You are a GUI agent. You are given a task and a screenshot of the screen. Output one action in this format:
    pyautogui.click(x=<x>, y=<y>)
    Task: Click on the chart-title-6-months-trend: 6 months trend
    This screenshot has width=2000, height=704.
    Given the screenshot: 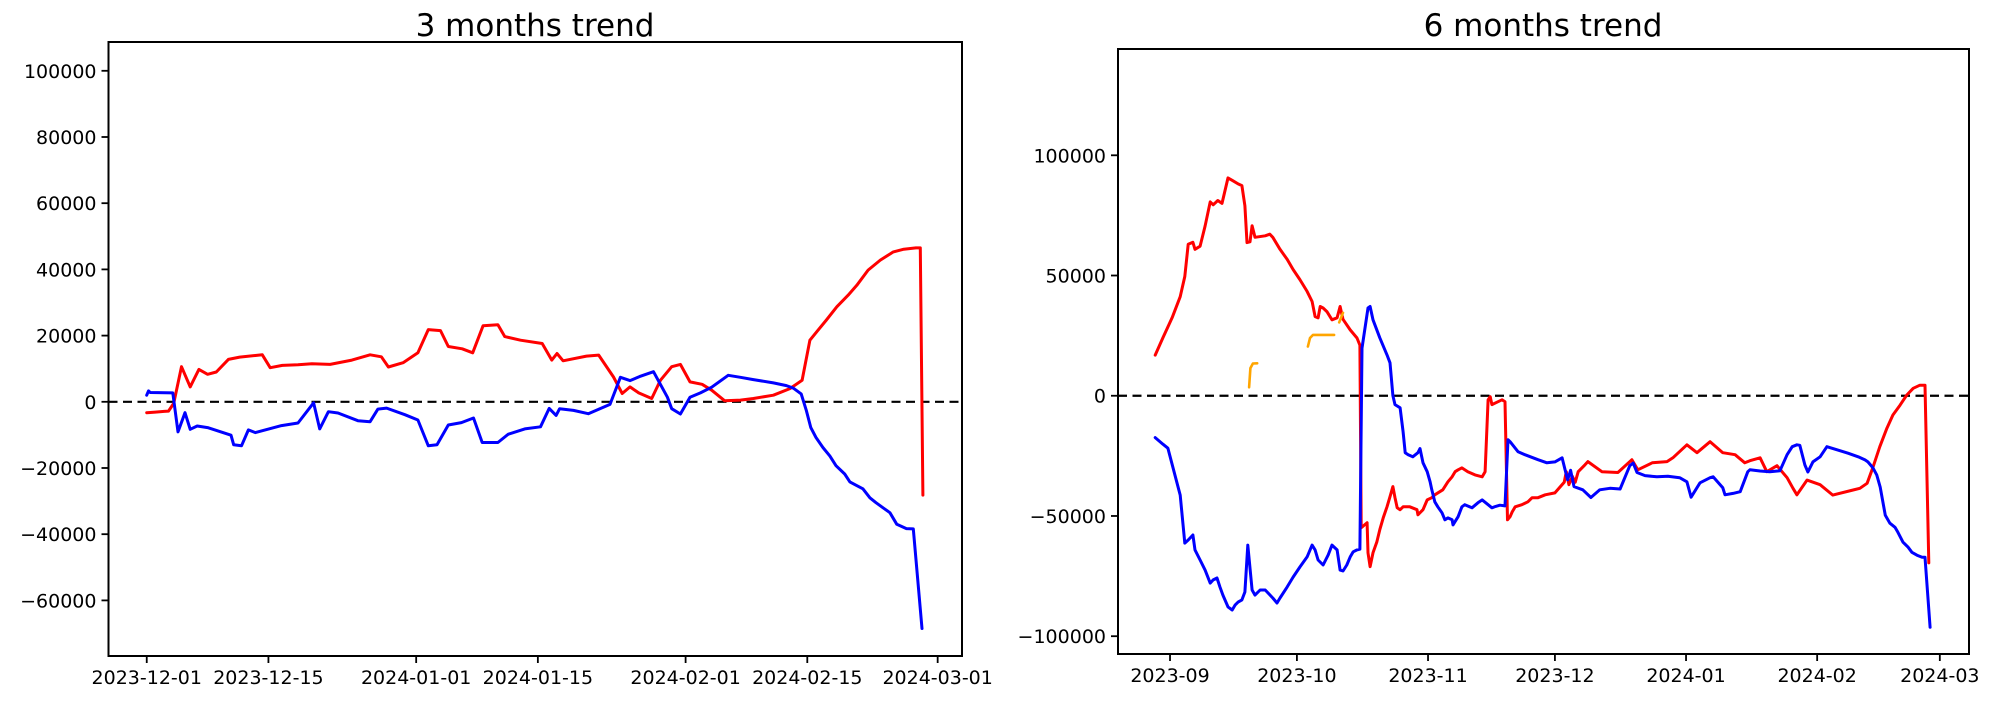 What is the action you would take?
    pyautogui.click(x=1543, y=26)
    